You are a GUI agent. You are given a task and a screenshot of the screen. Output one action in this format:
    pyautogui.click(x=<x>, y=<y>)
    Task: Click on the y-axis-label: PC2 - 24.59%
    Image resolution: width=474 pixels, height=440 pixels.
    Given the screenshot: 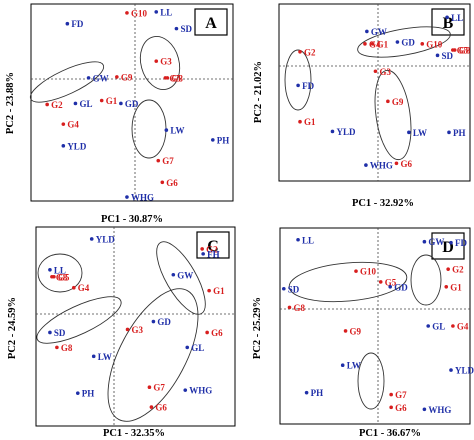 What is the action you would take?
    pyautogui.click(x=12, y=328)
    